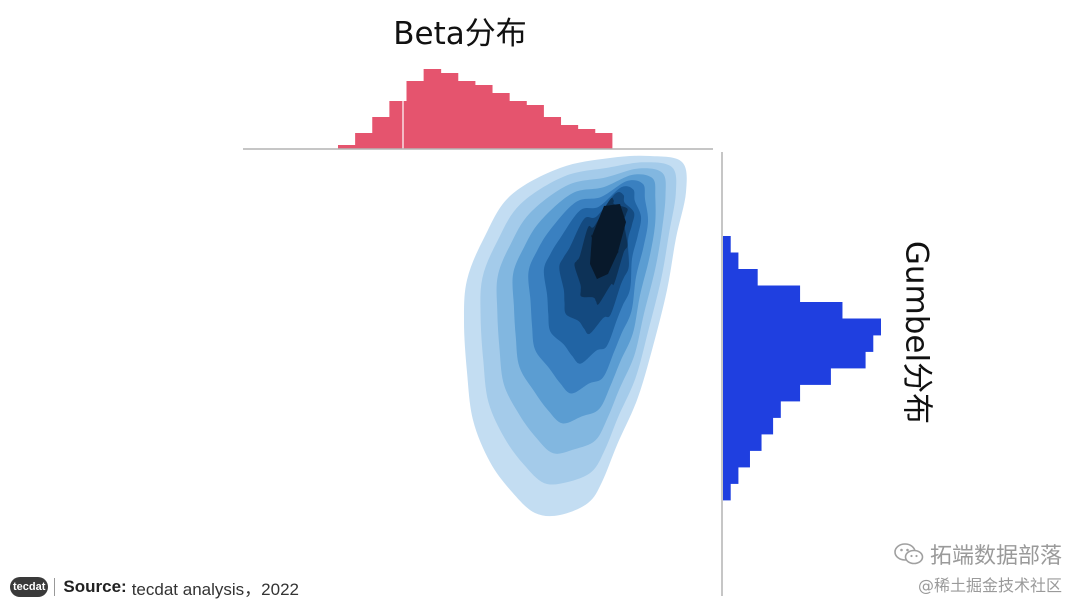 The image size is (1080, 612). Describe the element at coordinates (575, 336) in the screenshot. I see `kde-contours` at that location.